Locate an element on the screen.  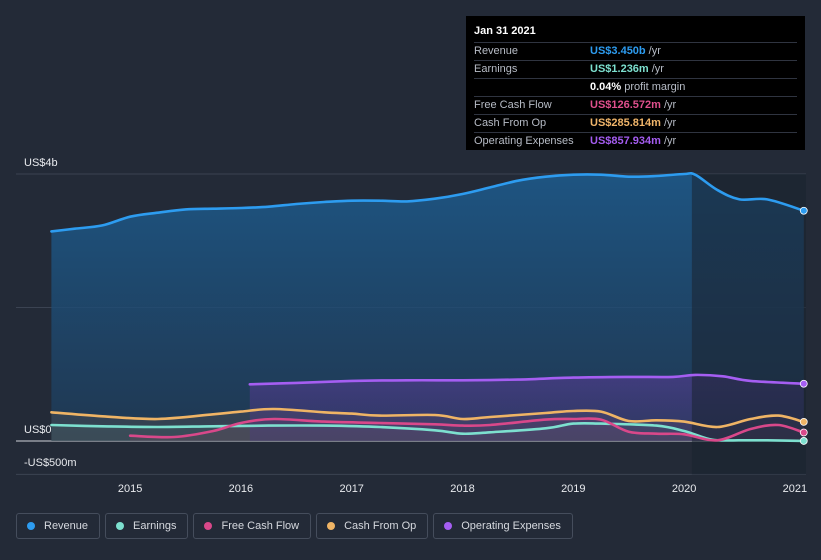
y-label-zero: US$0 is located at coordinates (38, 430).